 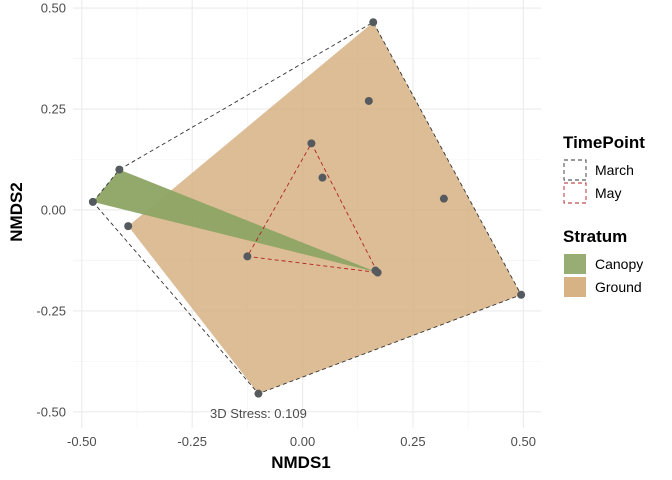 What do you see at coordinates (619, 264) in the screenshot?
I see `legend-label-canopy: Canopy` at bounding box center [619, 264].